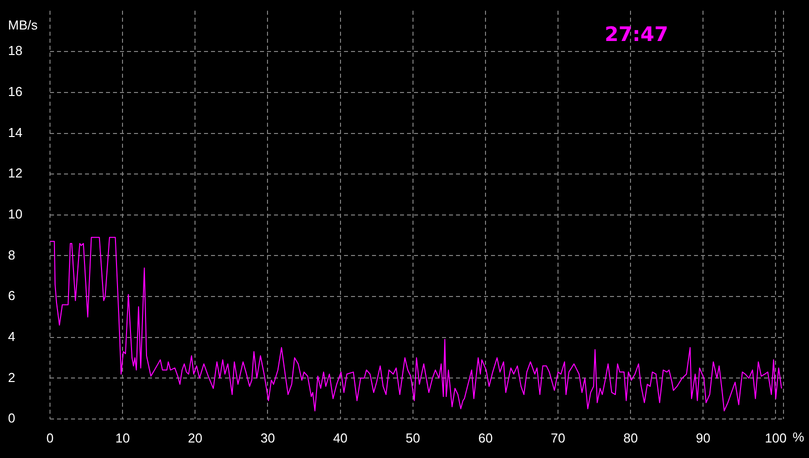 This screenshot has width=809, height=458. What do you see at coordinates (775, 438) in the screenshot?
I see `x-tick-label: 100` at bounding box center [775, 438].